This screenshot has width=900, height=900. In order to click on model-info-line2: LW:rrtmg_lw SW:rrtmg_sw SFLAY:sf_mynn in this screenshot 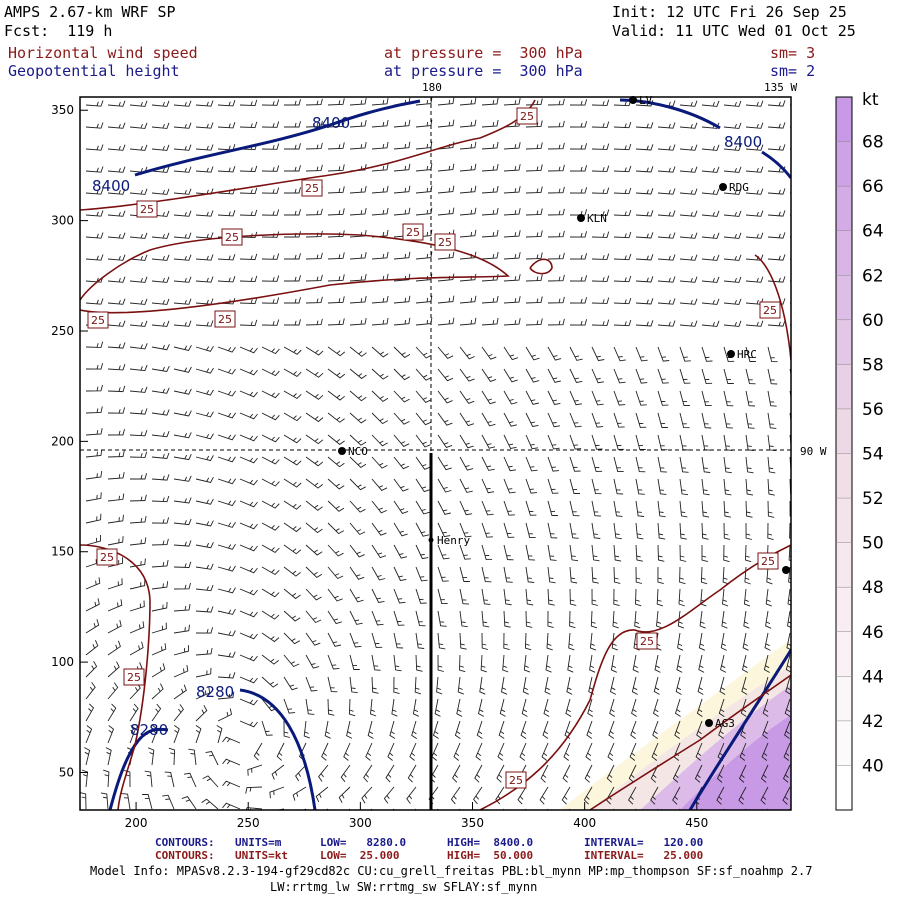, I will do `click(404, 887)`.